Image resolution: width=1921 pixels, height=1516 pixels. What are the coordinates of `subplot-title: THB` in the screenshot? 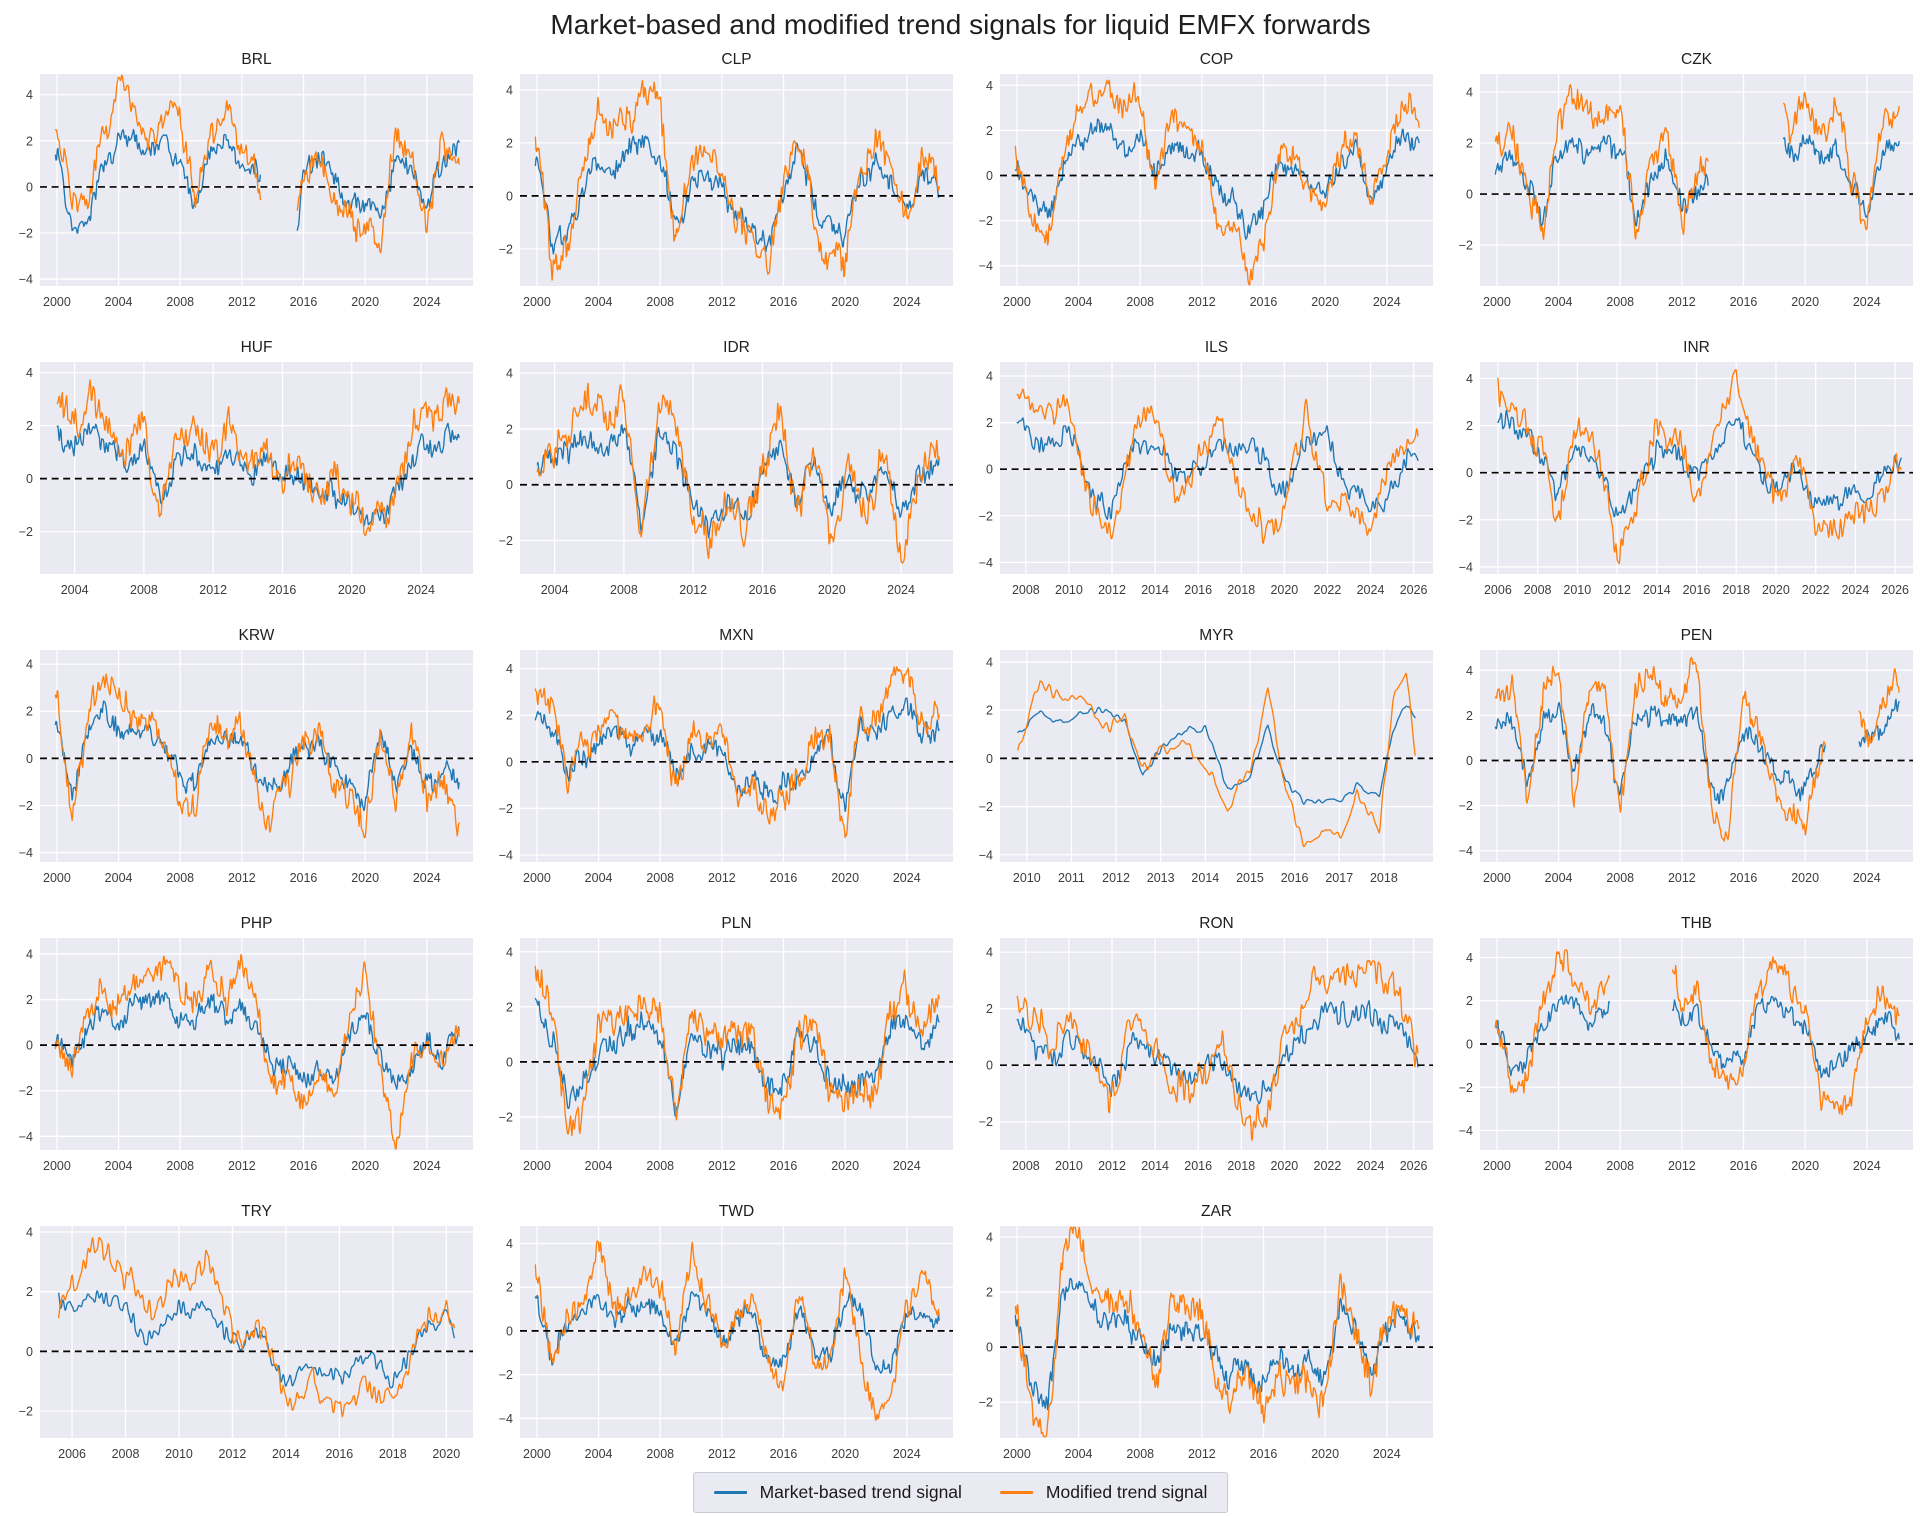 It's located at (1696, 923).